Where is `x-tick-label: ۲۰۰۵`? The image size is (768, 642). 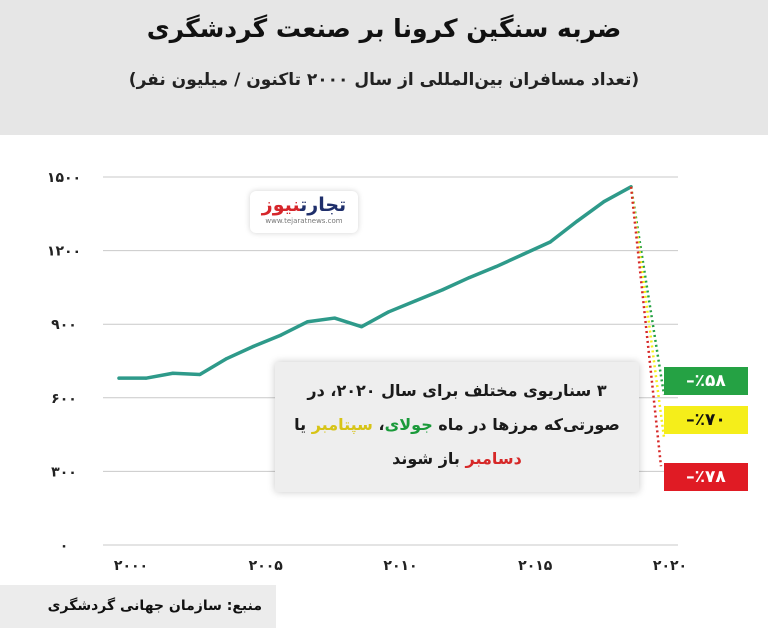
x-tick-label: ۲۰۰۵ is located at coordinates (266, 566).